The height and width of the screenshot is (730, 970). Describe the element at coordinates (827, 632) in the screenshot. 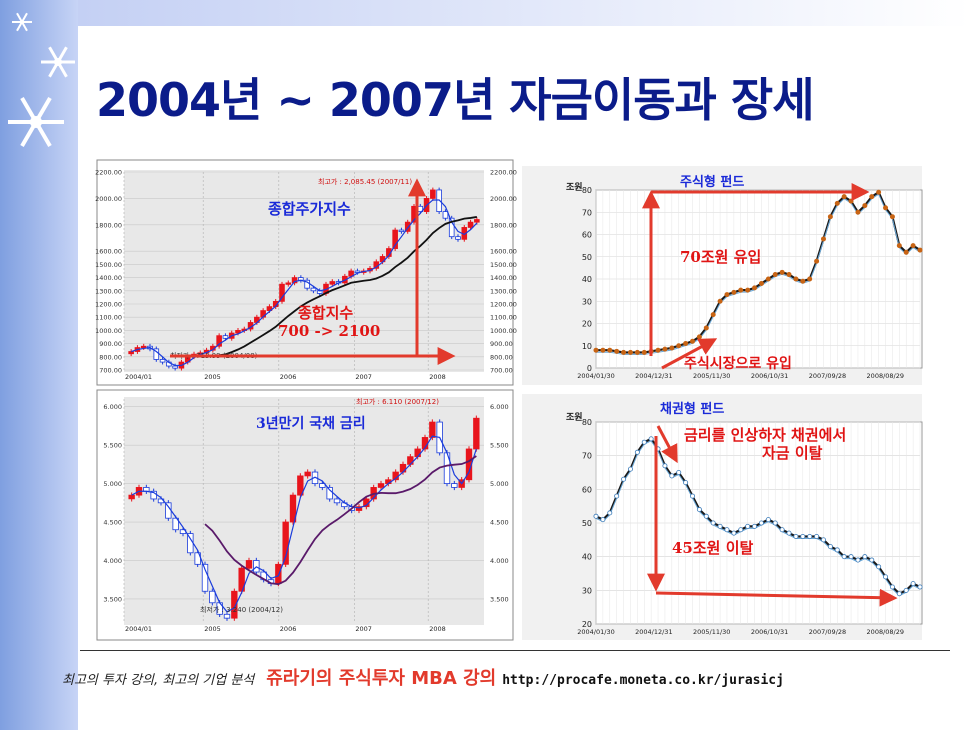

I see `bond-fund-xtick: 2007/09/28` at that location.